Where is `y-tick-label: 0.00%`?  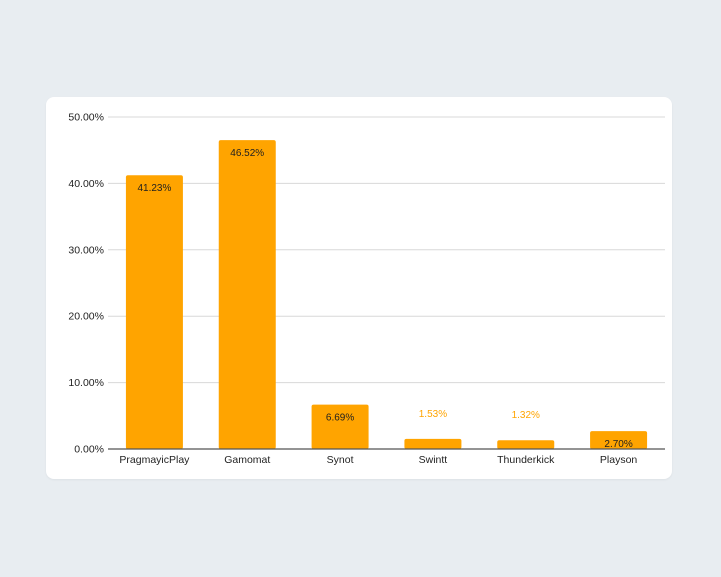 y-tick-label: 0.00% is located at coordinates (89, 450).